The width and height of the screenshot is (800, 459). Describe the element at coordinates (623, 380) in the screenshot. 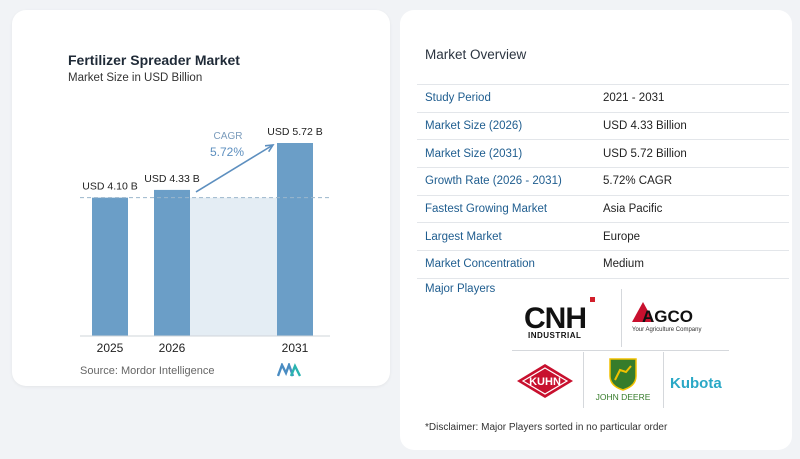

I see `john-deere-logo: JOHN DEERE` at that location.